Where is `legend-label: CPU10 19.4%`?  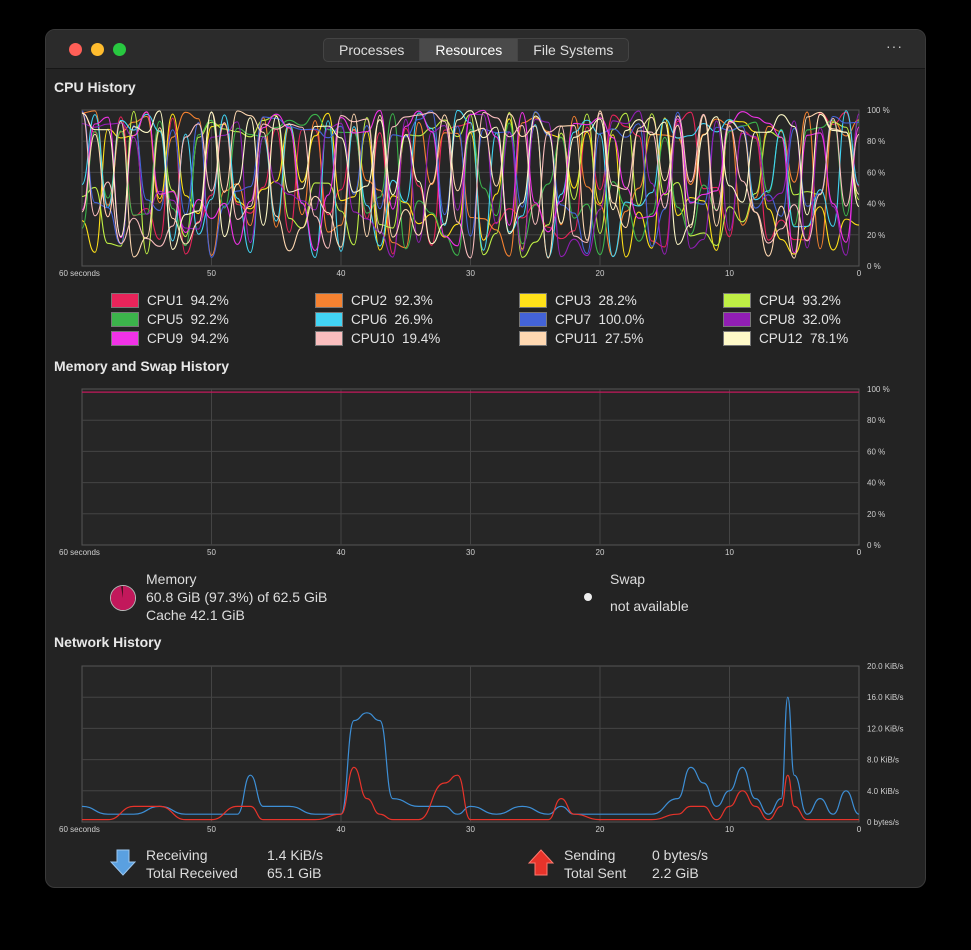 legend-label: CPU10 19.4% is located at coordinates (396, 338).